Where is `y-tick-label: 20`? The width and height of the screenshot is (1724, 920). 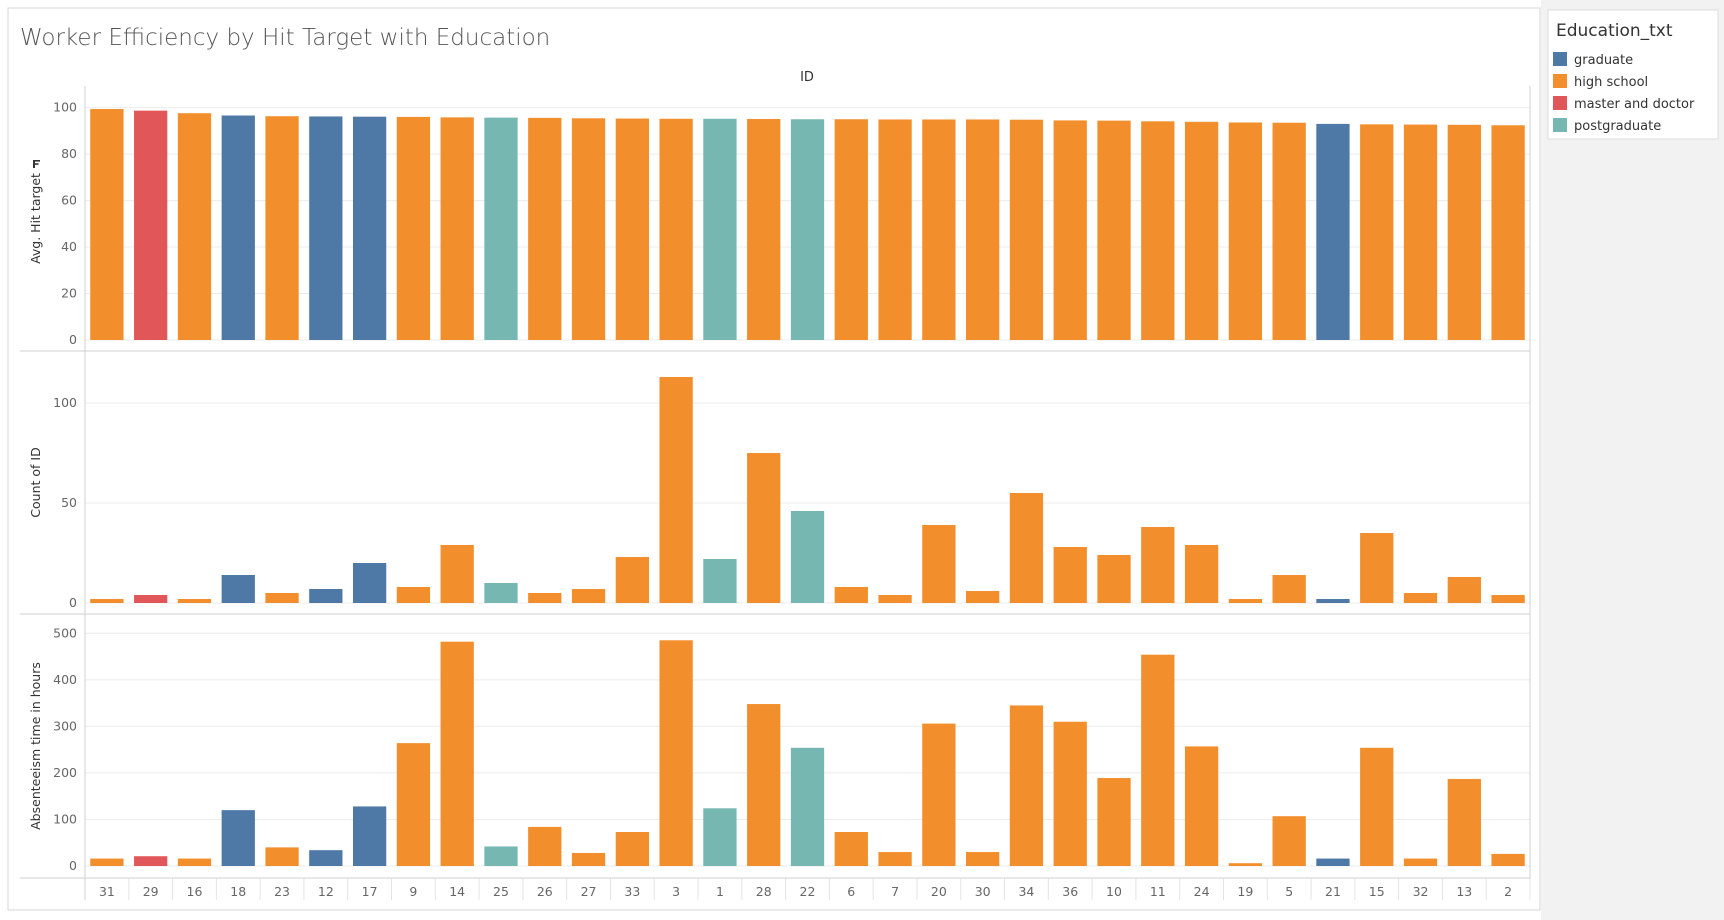 y-tick-label: 20 is located at coordinates (69, 293).